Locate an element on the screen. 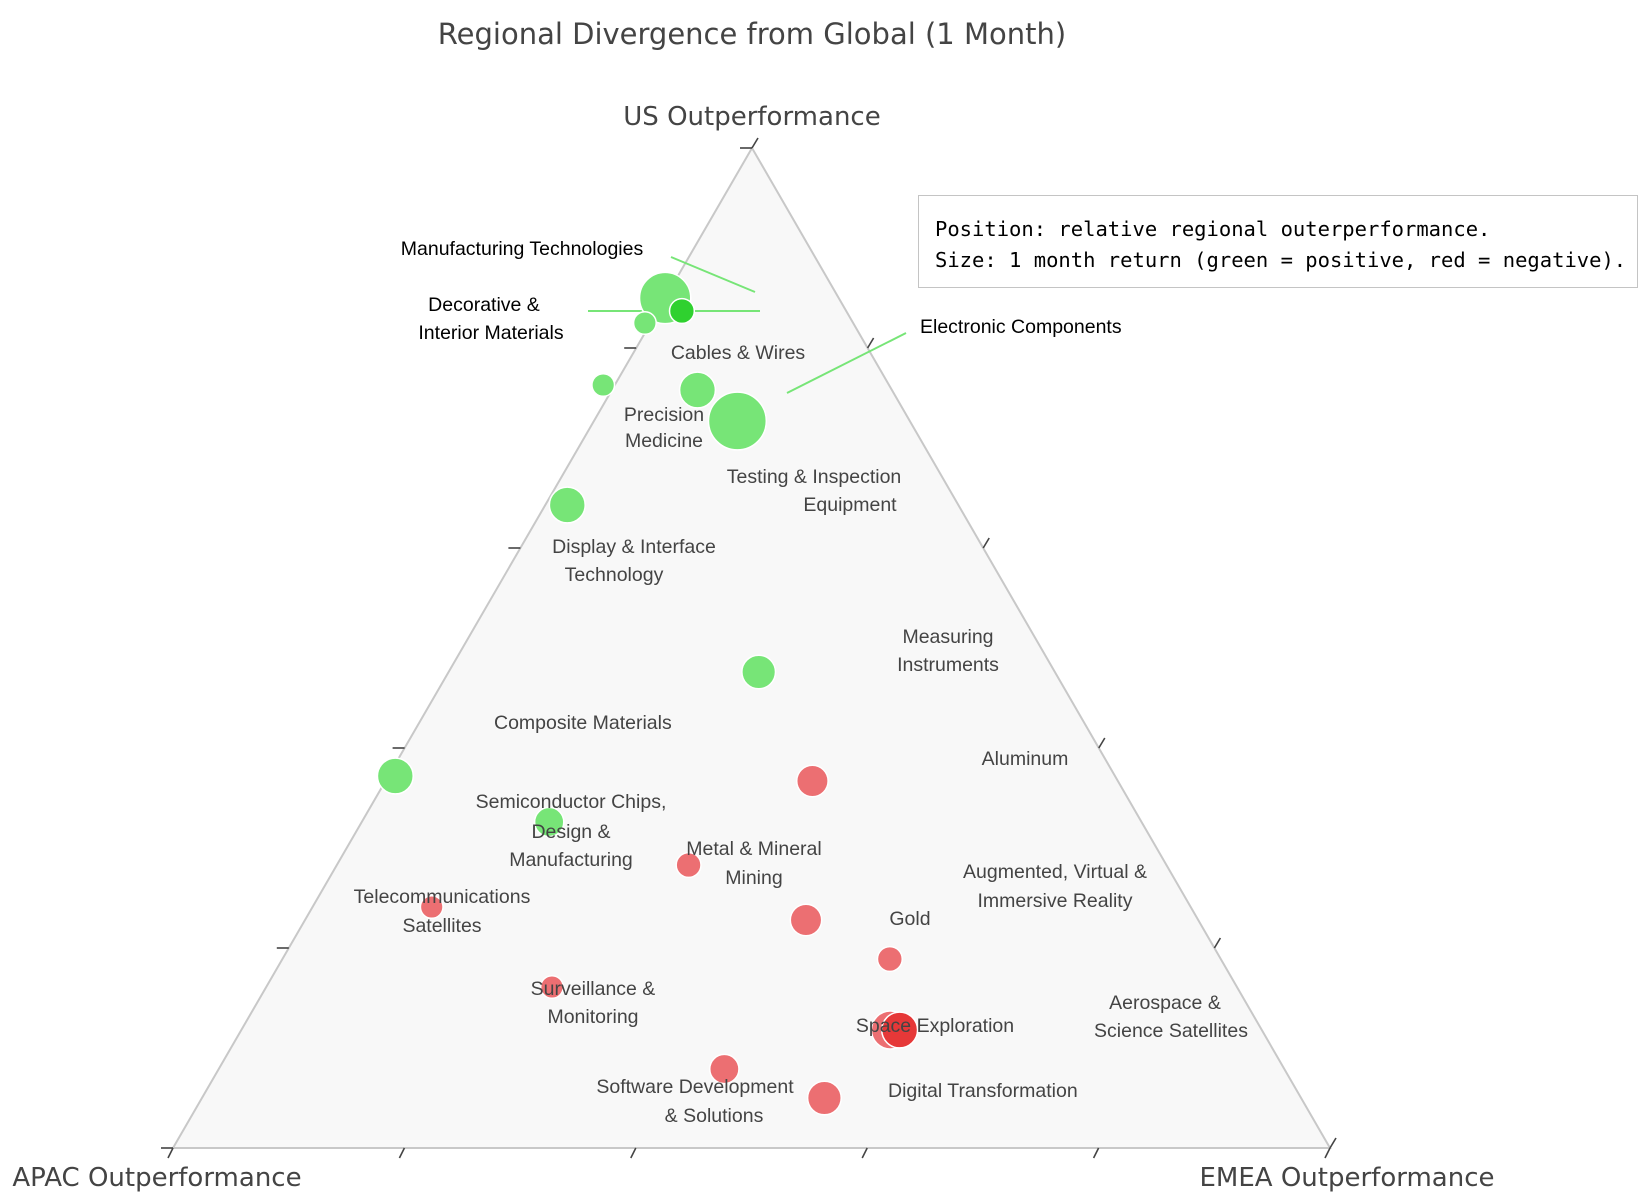  marker-gold is located at coordinates (806, 920).